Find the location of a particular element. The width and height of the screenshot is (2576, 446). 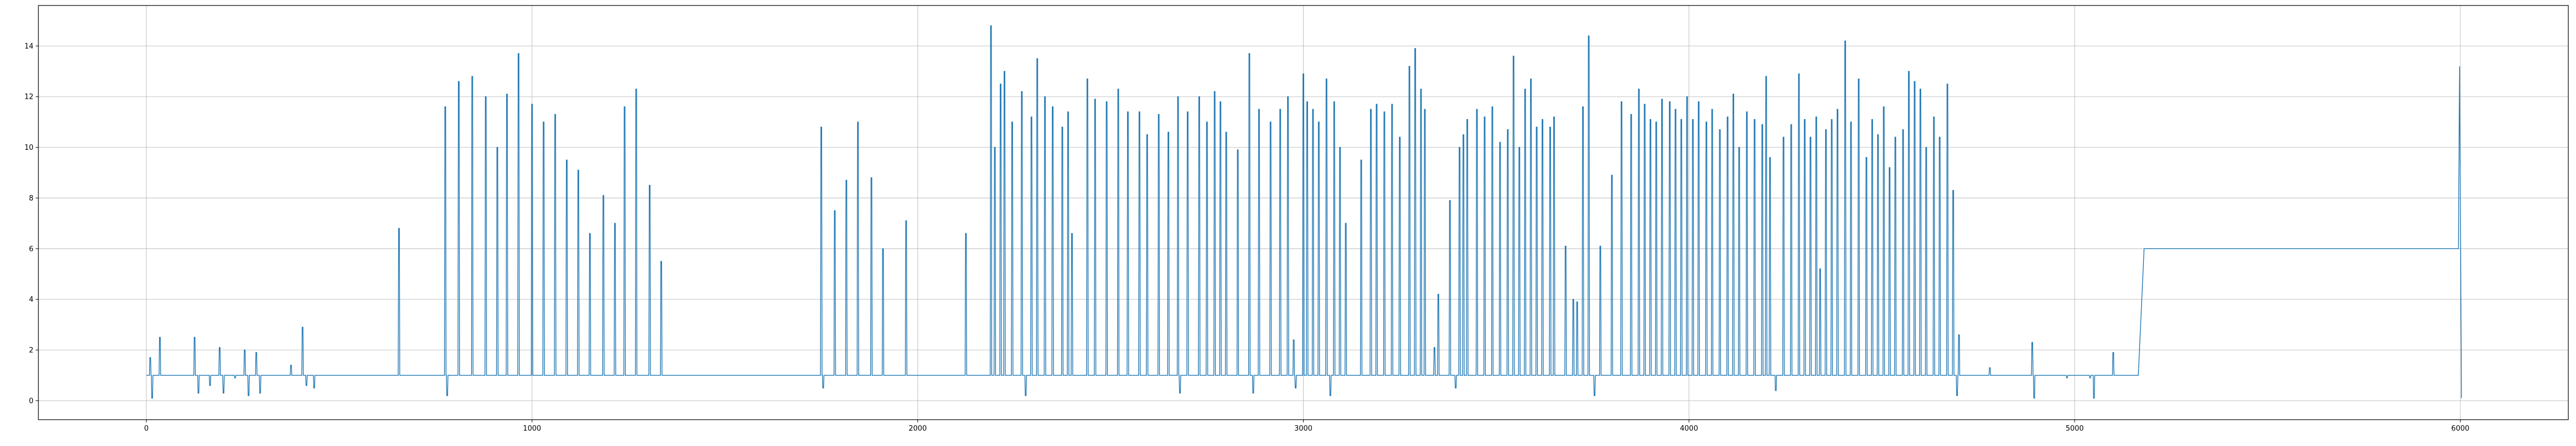

y-tick-label: 10 is located at coordinates (29, 148).